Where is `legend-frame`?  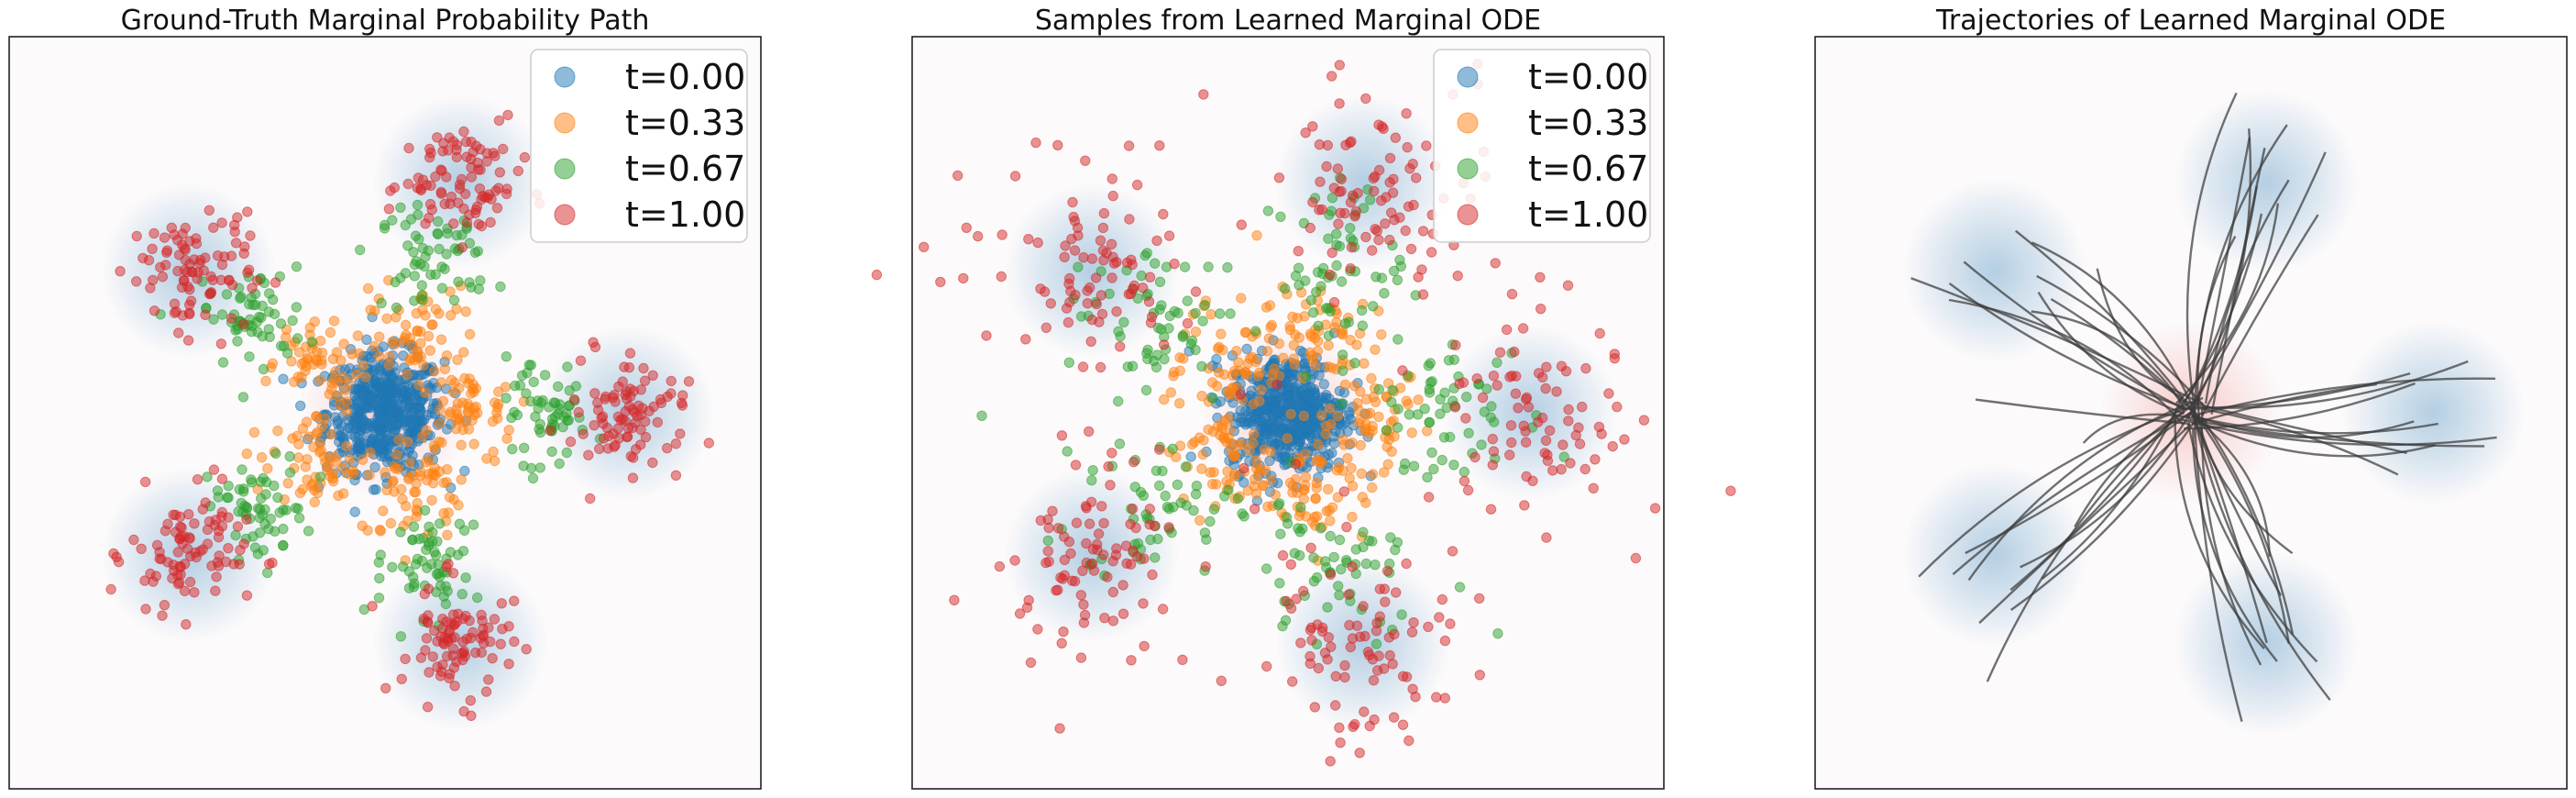 legend-frame is located at coordinates (639, 146).